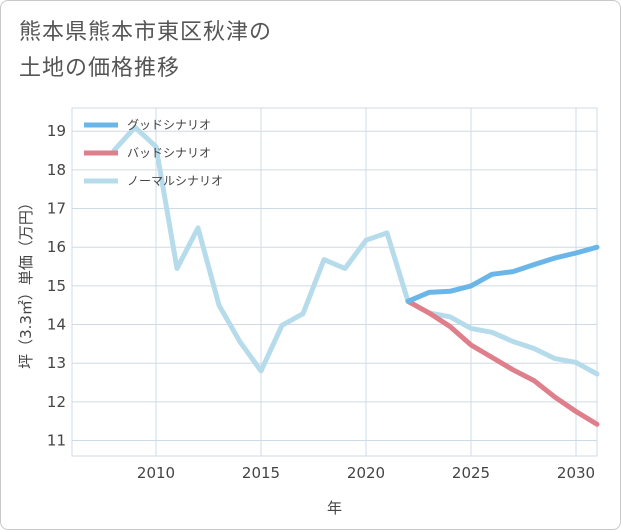 The width and height of the screenshot is (621, 530). I want to click on legend-label-0: グッドシナリオ, so click(169, 125).